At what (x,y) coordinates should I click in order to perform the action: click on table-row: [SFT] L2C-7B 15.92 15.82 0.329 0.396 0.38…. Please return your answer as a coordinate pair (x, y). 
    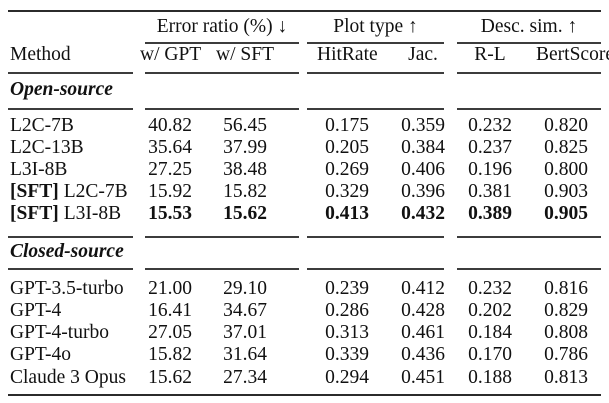
    Looking at the image, I should click on (304, 192).